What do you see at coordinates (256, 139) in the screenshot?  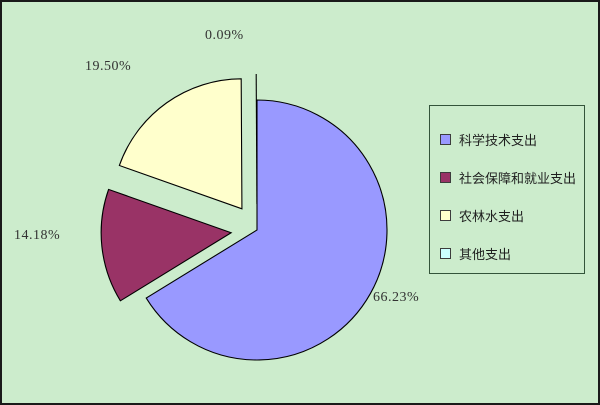 I see `pie-slice-other` at bounding box center [256, 139].